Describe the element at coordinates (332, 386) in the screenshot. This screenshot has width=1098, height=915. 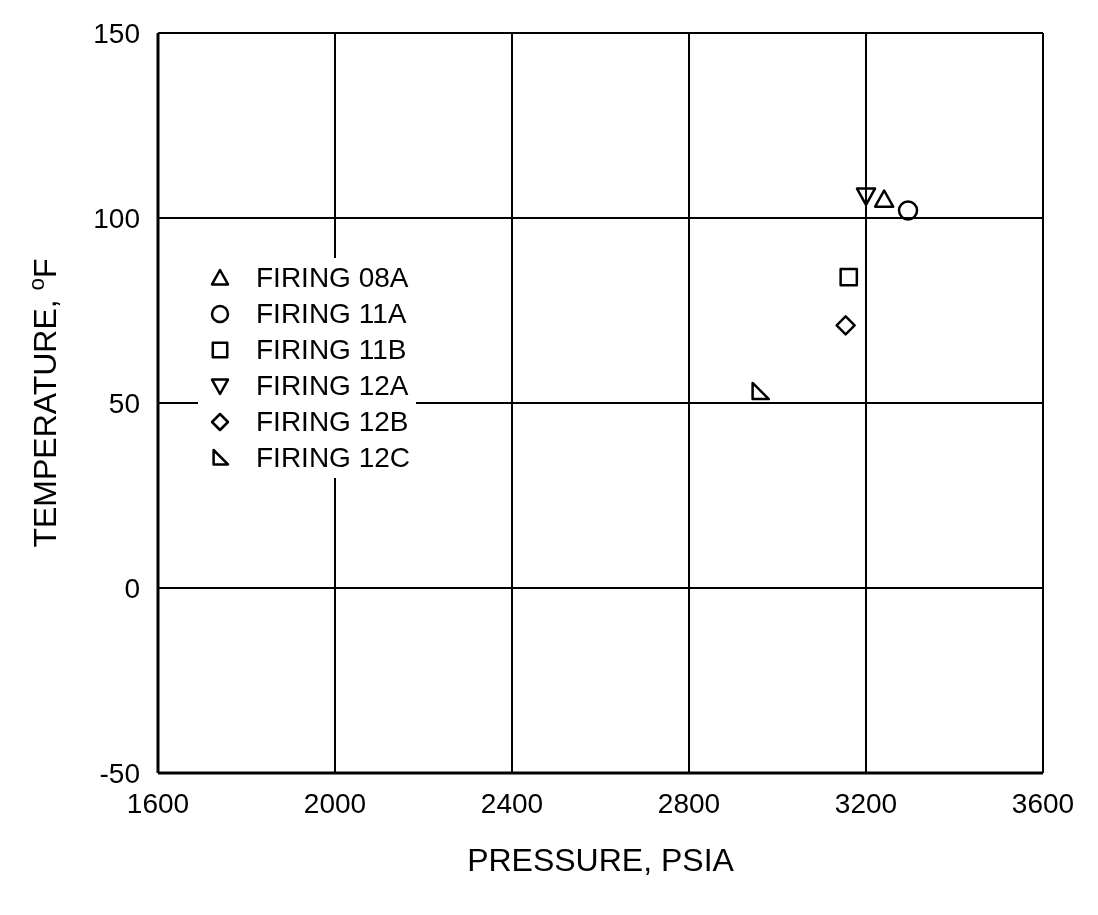
I see `legend-label: FIRING 12A` at that location.